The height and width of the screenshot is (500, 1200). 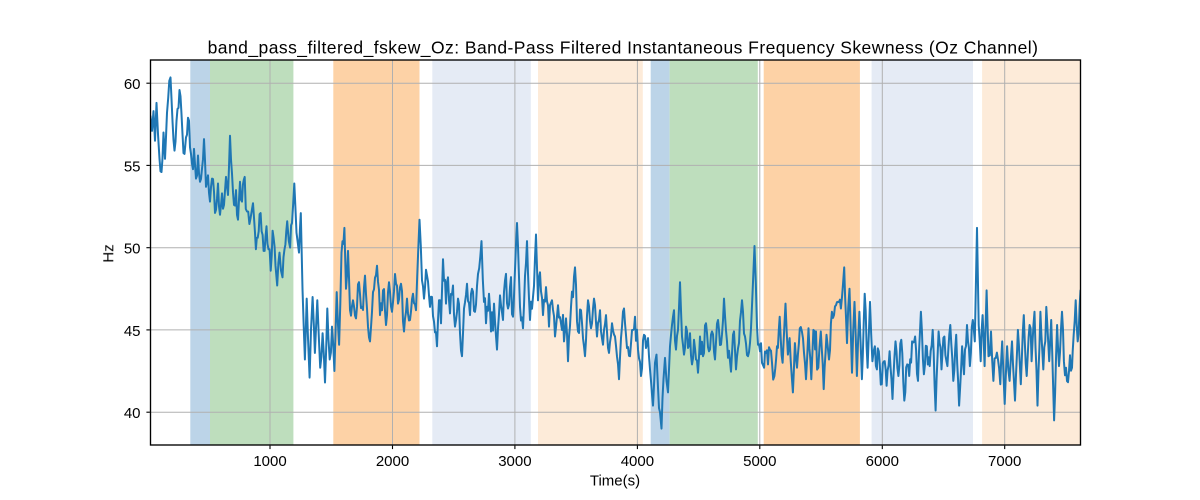 What do you see at coordinates (392, 461) in the screenshot?
I see `svg-text: 2000` at bounding box center [392, 461].